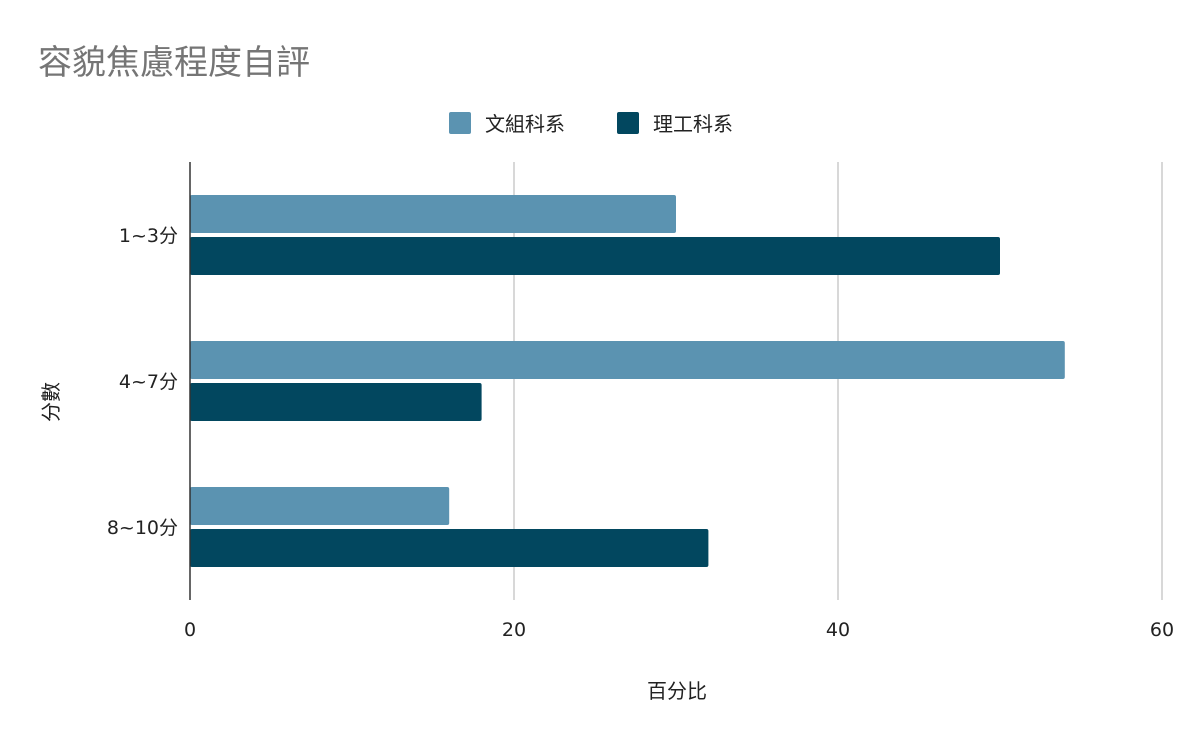 This screenshot has height=742, width=1200. What do you see at coordinates (190, 630) in the screenshot?
I see `x-tick-label: 0` at bounding box center [190, 630].